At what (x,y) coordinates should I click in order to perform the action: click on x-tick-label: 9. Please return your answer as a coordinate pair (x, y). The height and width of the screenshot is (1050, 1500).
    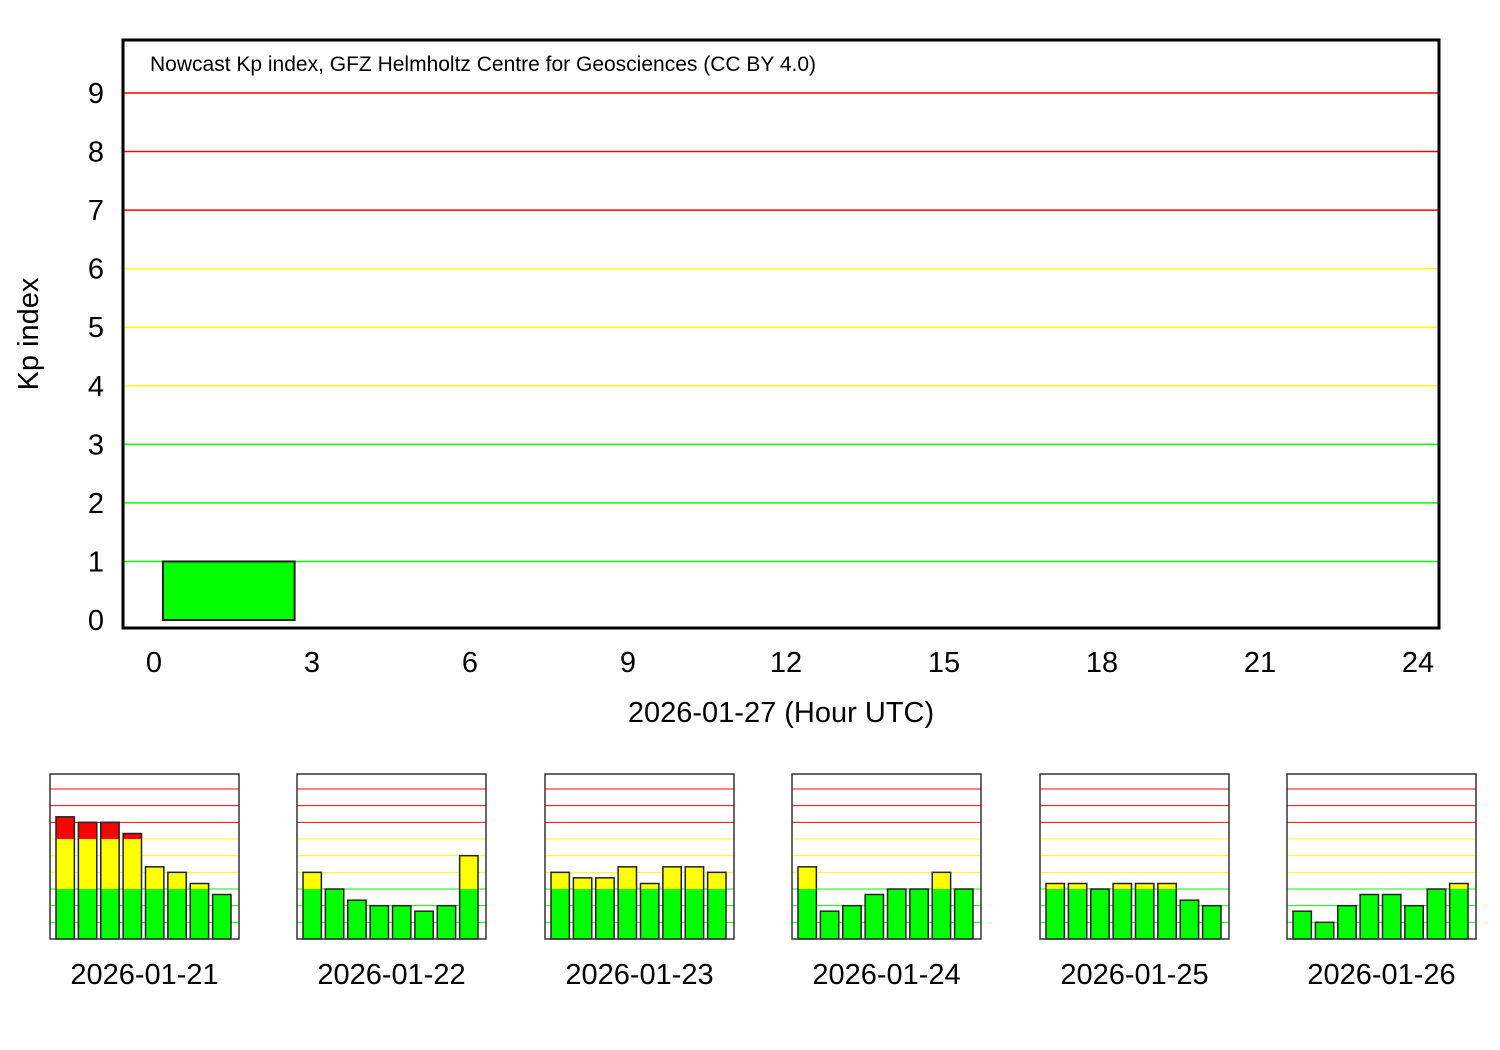
    Looking at the image, I should click on (628, 663).